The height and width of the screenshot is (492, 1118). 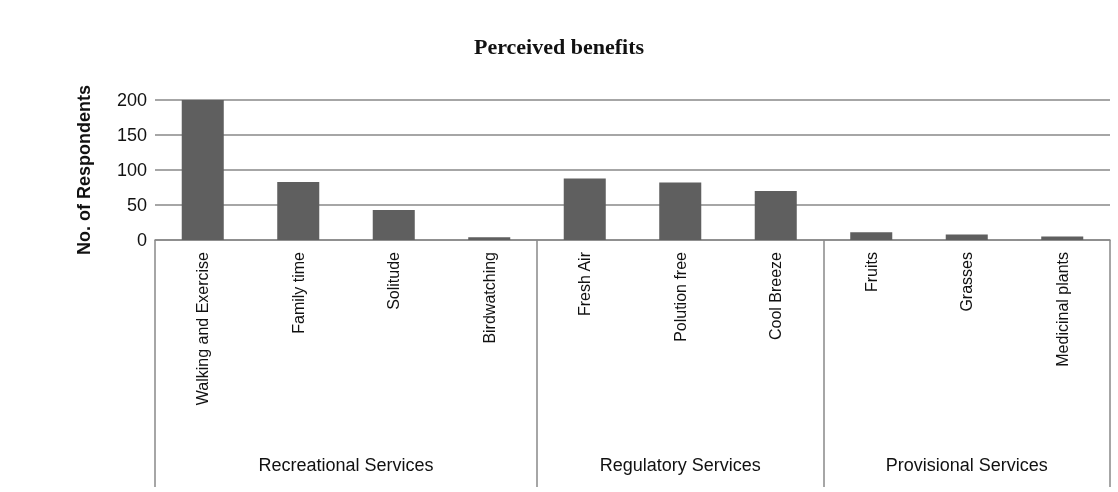 I want to click on x-tick-label: Cool Breeze, so click(x=776, y=296).